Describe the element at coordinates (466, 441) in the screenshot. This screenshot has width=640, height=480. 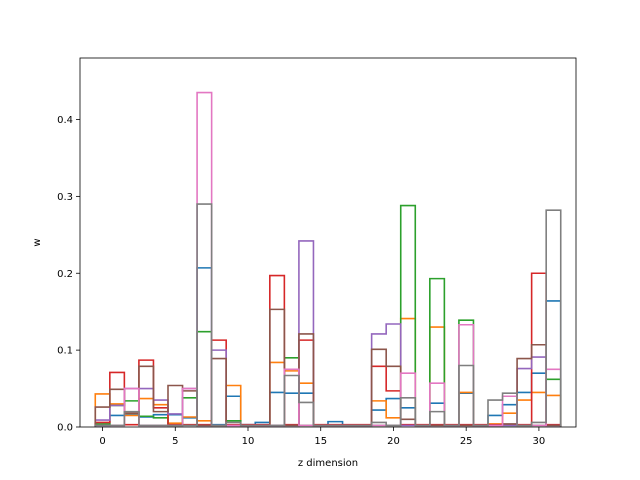
I see `x-tick-label: 25` at that location.